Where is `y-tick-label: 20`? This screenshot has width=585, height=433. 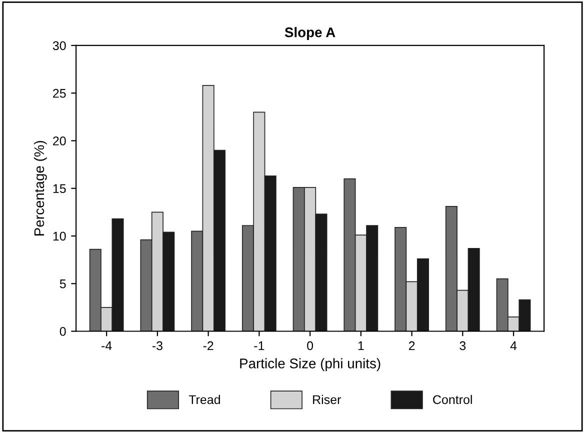 y-tick-label: 20 is located at coordinates (59, 141).